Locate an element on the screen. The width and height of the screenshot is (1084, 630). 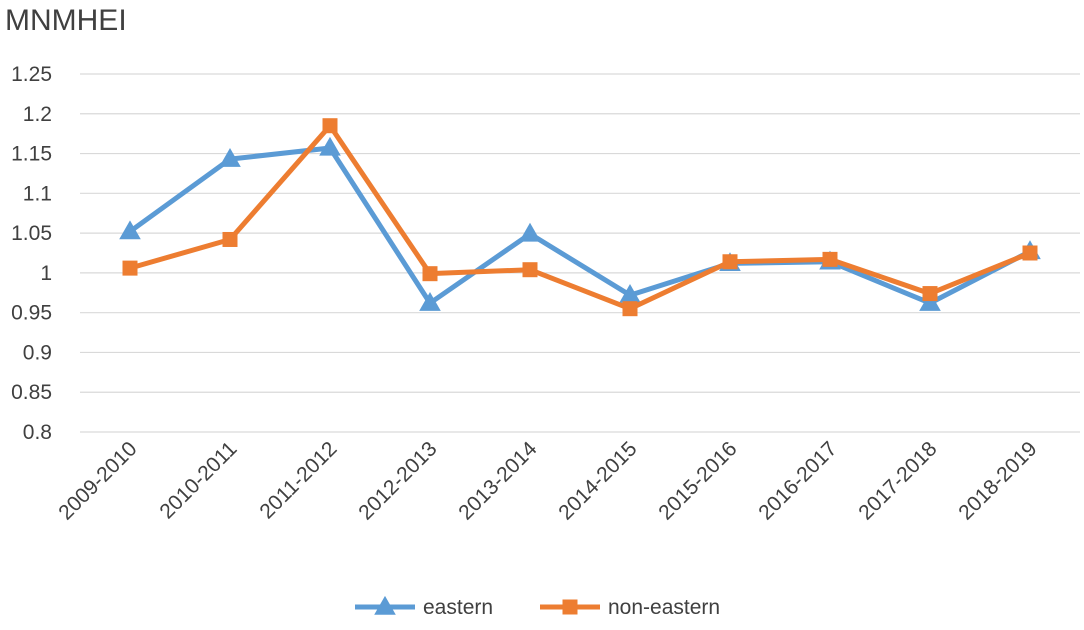
y-tick-label: 1 is located at coordinates (46, 273).